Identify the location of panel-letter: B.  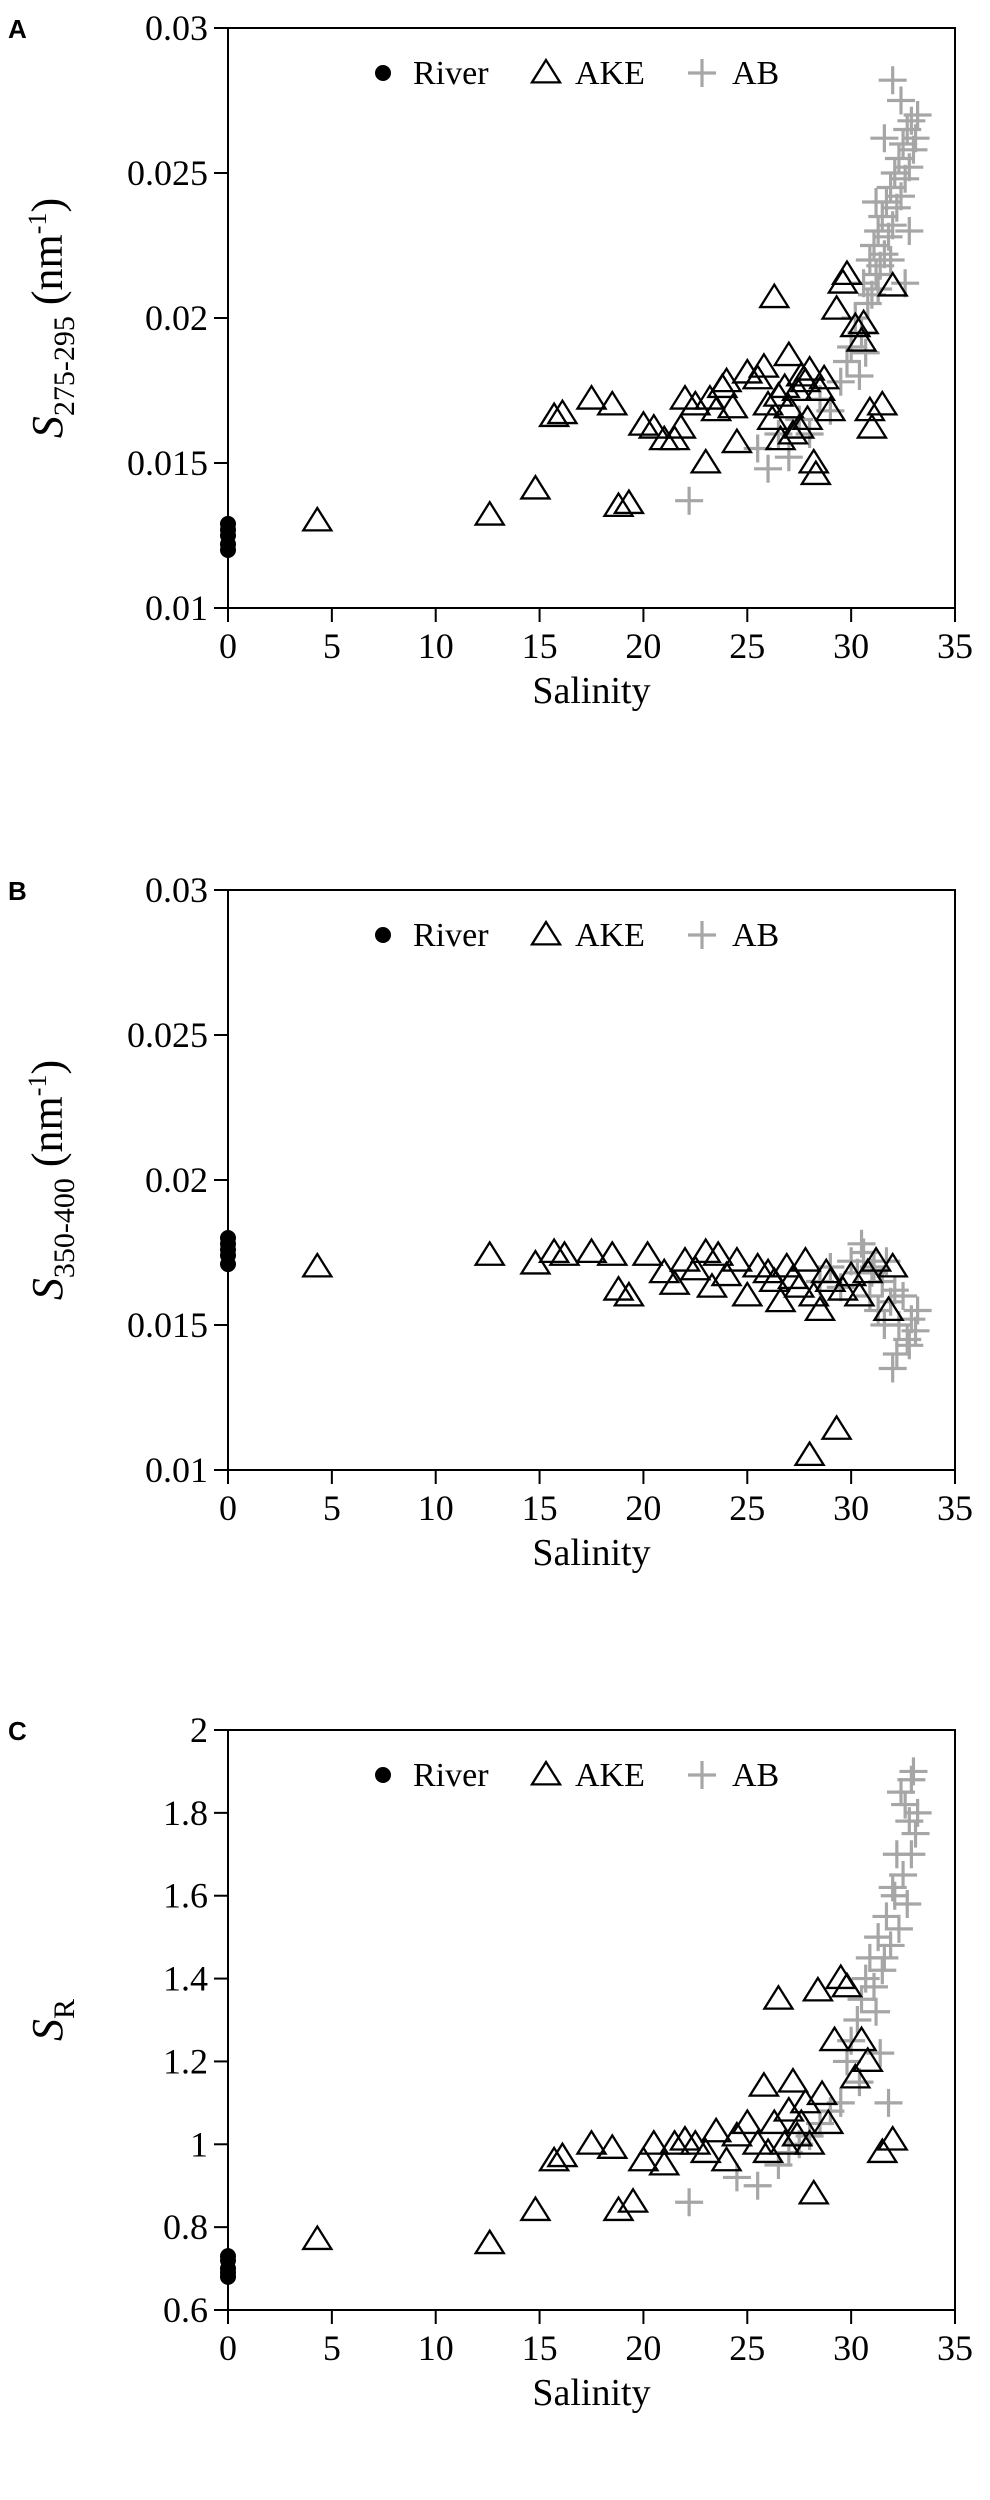
(17, 891).